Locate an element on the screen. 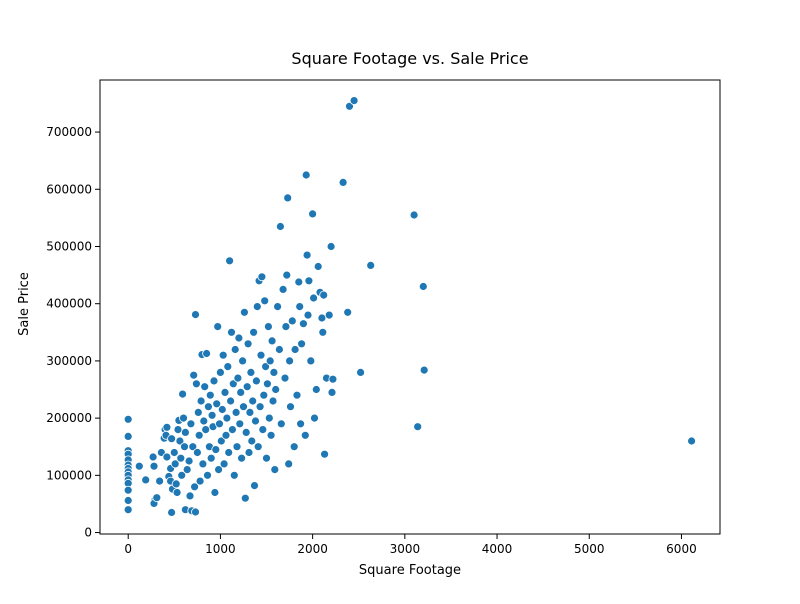  chart-title: Square Footage vs. Sale Price is located at coordinates (409, 58).